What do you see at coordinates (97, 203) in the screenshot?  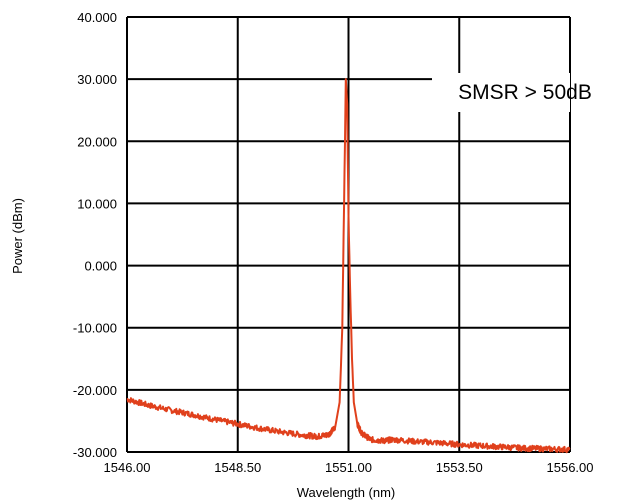 I see `y-tick-label: 10.000` at bounding box center [97, 203].